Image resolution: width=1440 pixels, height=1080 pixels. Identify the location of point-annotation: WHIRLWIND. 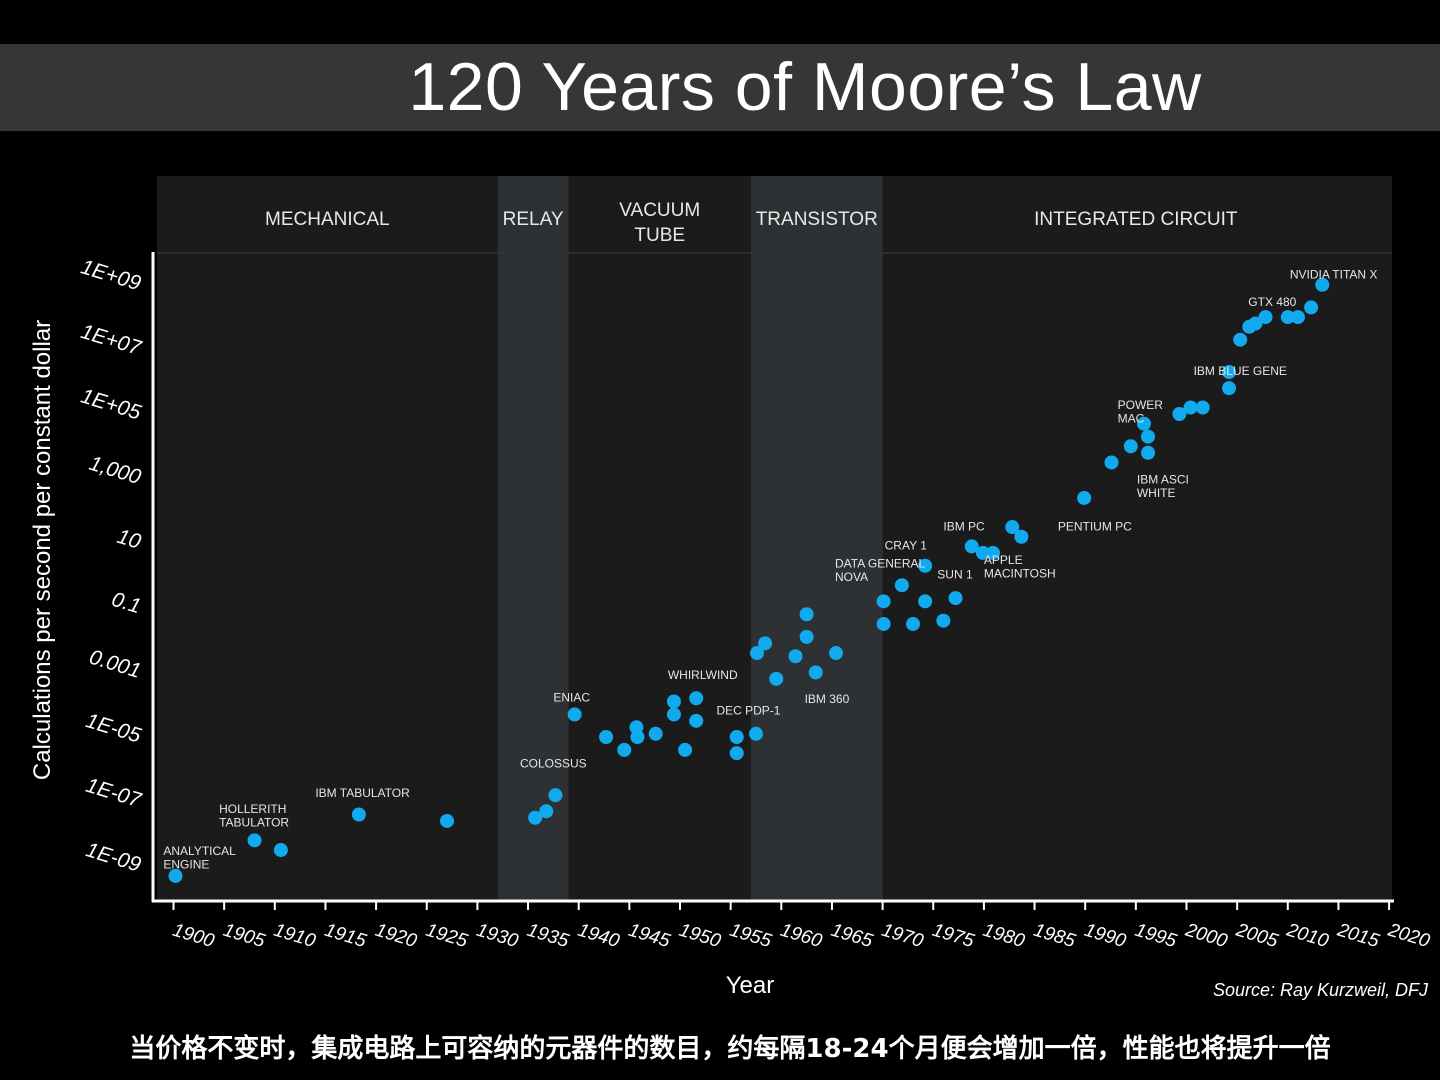
(703, 675).